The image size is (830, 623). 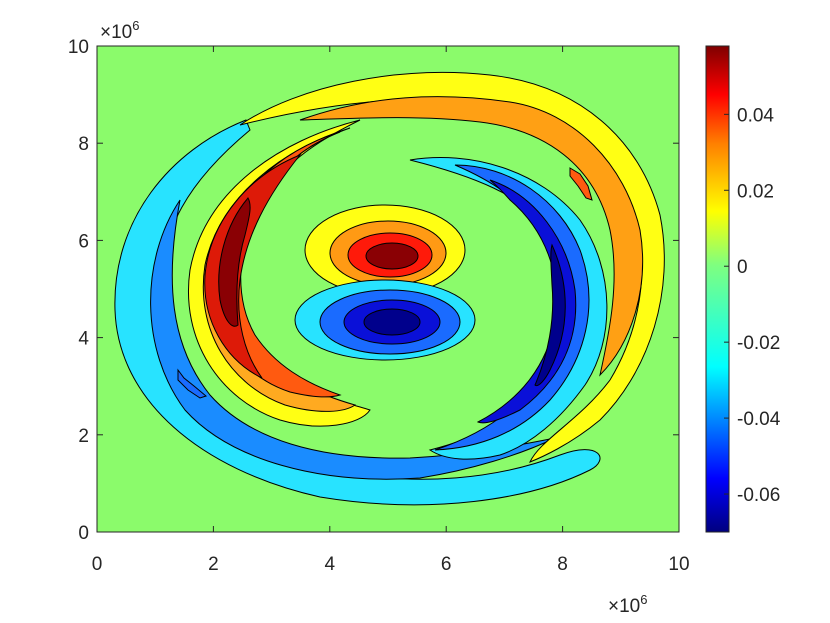 I want to click on island-upper-right, so click(x=581, y=184).